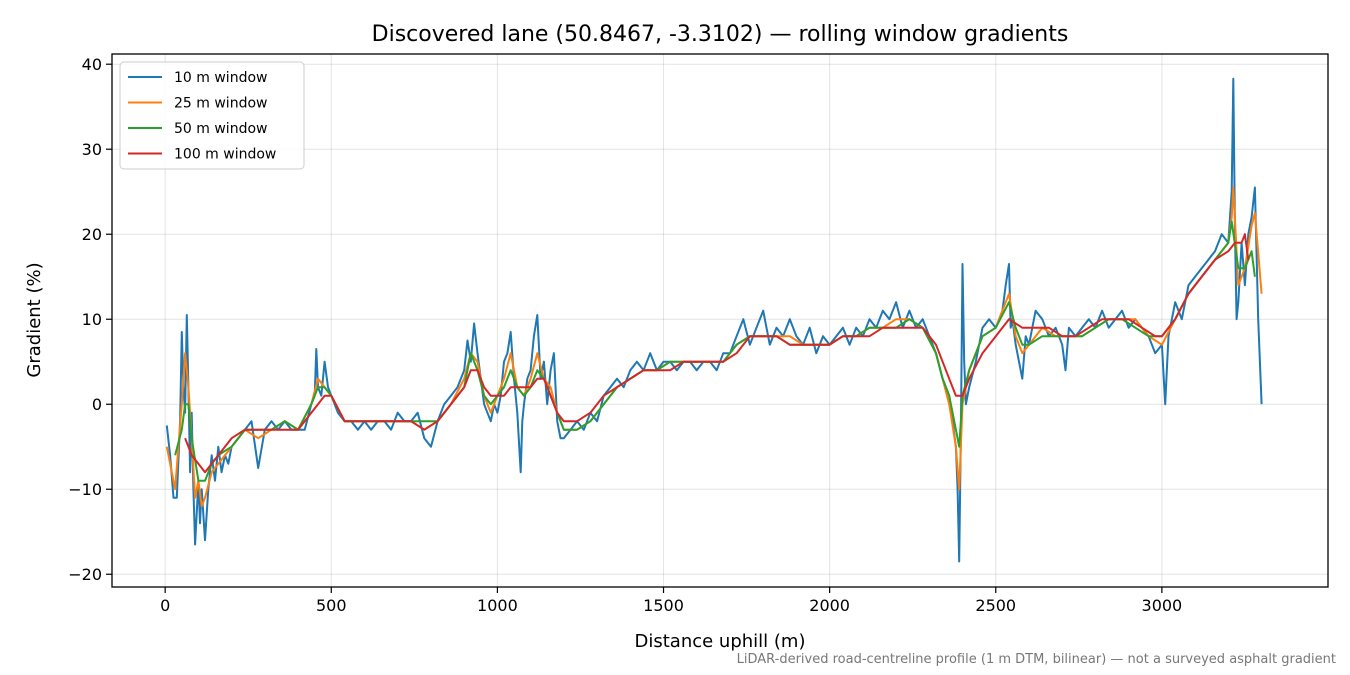 The image size is (1350, 675). What do you see at coordinates (220, 78) in the screenshot?
I see `legend-label: 10 m window` at bounding box center [220, 78].